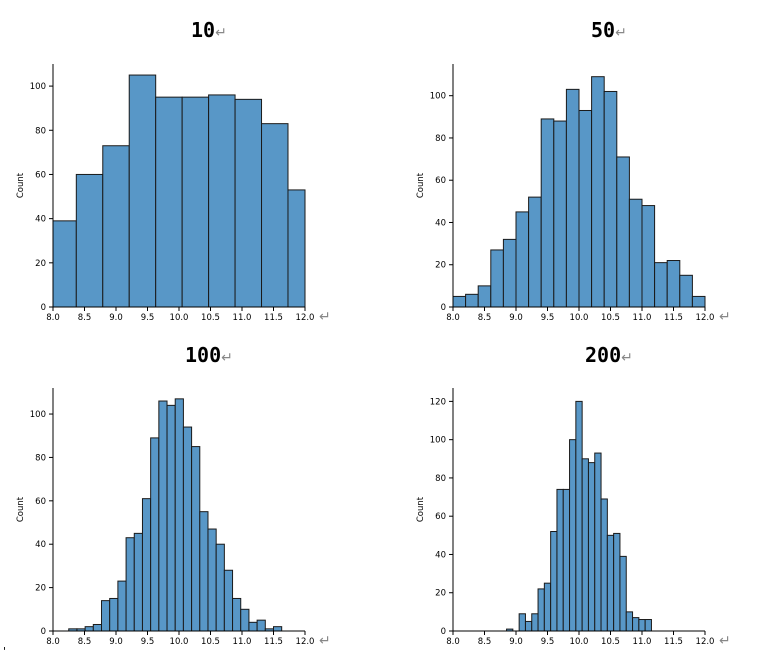 Image resolution: width=757 pixels, height=658 pixels. What do you see at coordinates (305, 318) in the screenshot?
I see `x-tick-label: 12.0` at bounding box center [305, 318].